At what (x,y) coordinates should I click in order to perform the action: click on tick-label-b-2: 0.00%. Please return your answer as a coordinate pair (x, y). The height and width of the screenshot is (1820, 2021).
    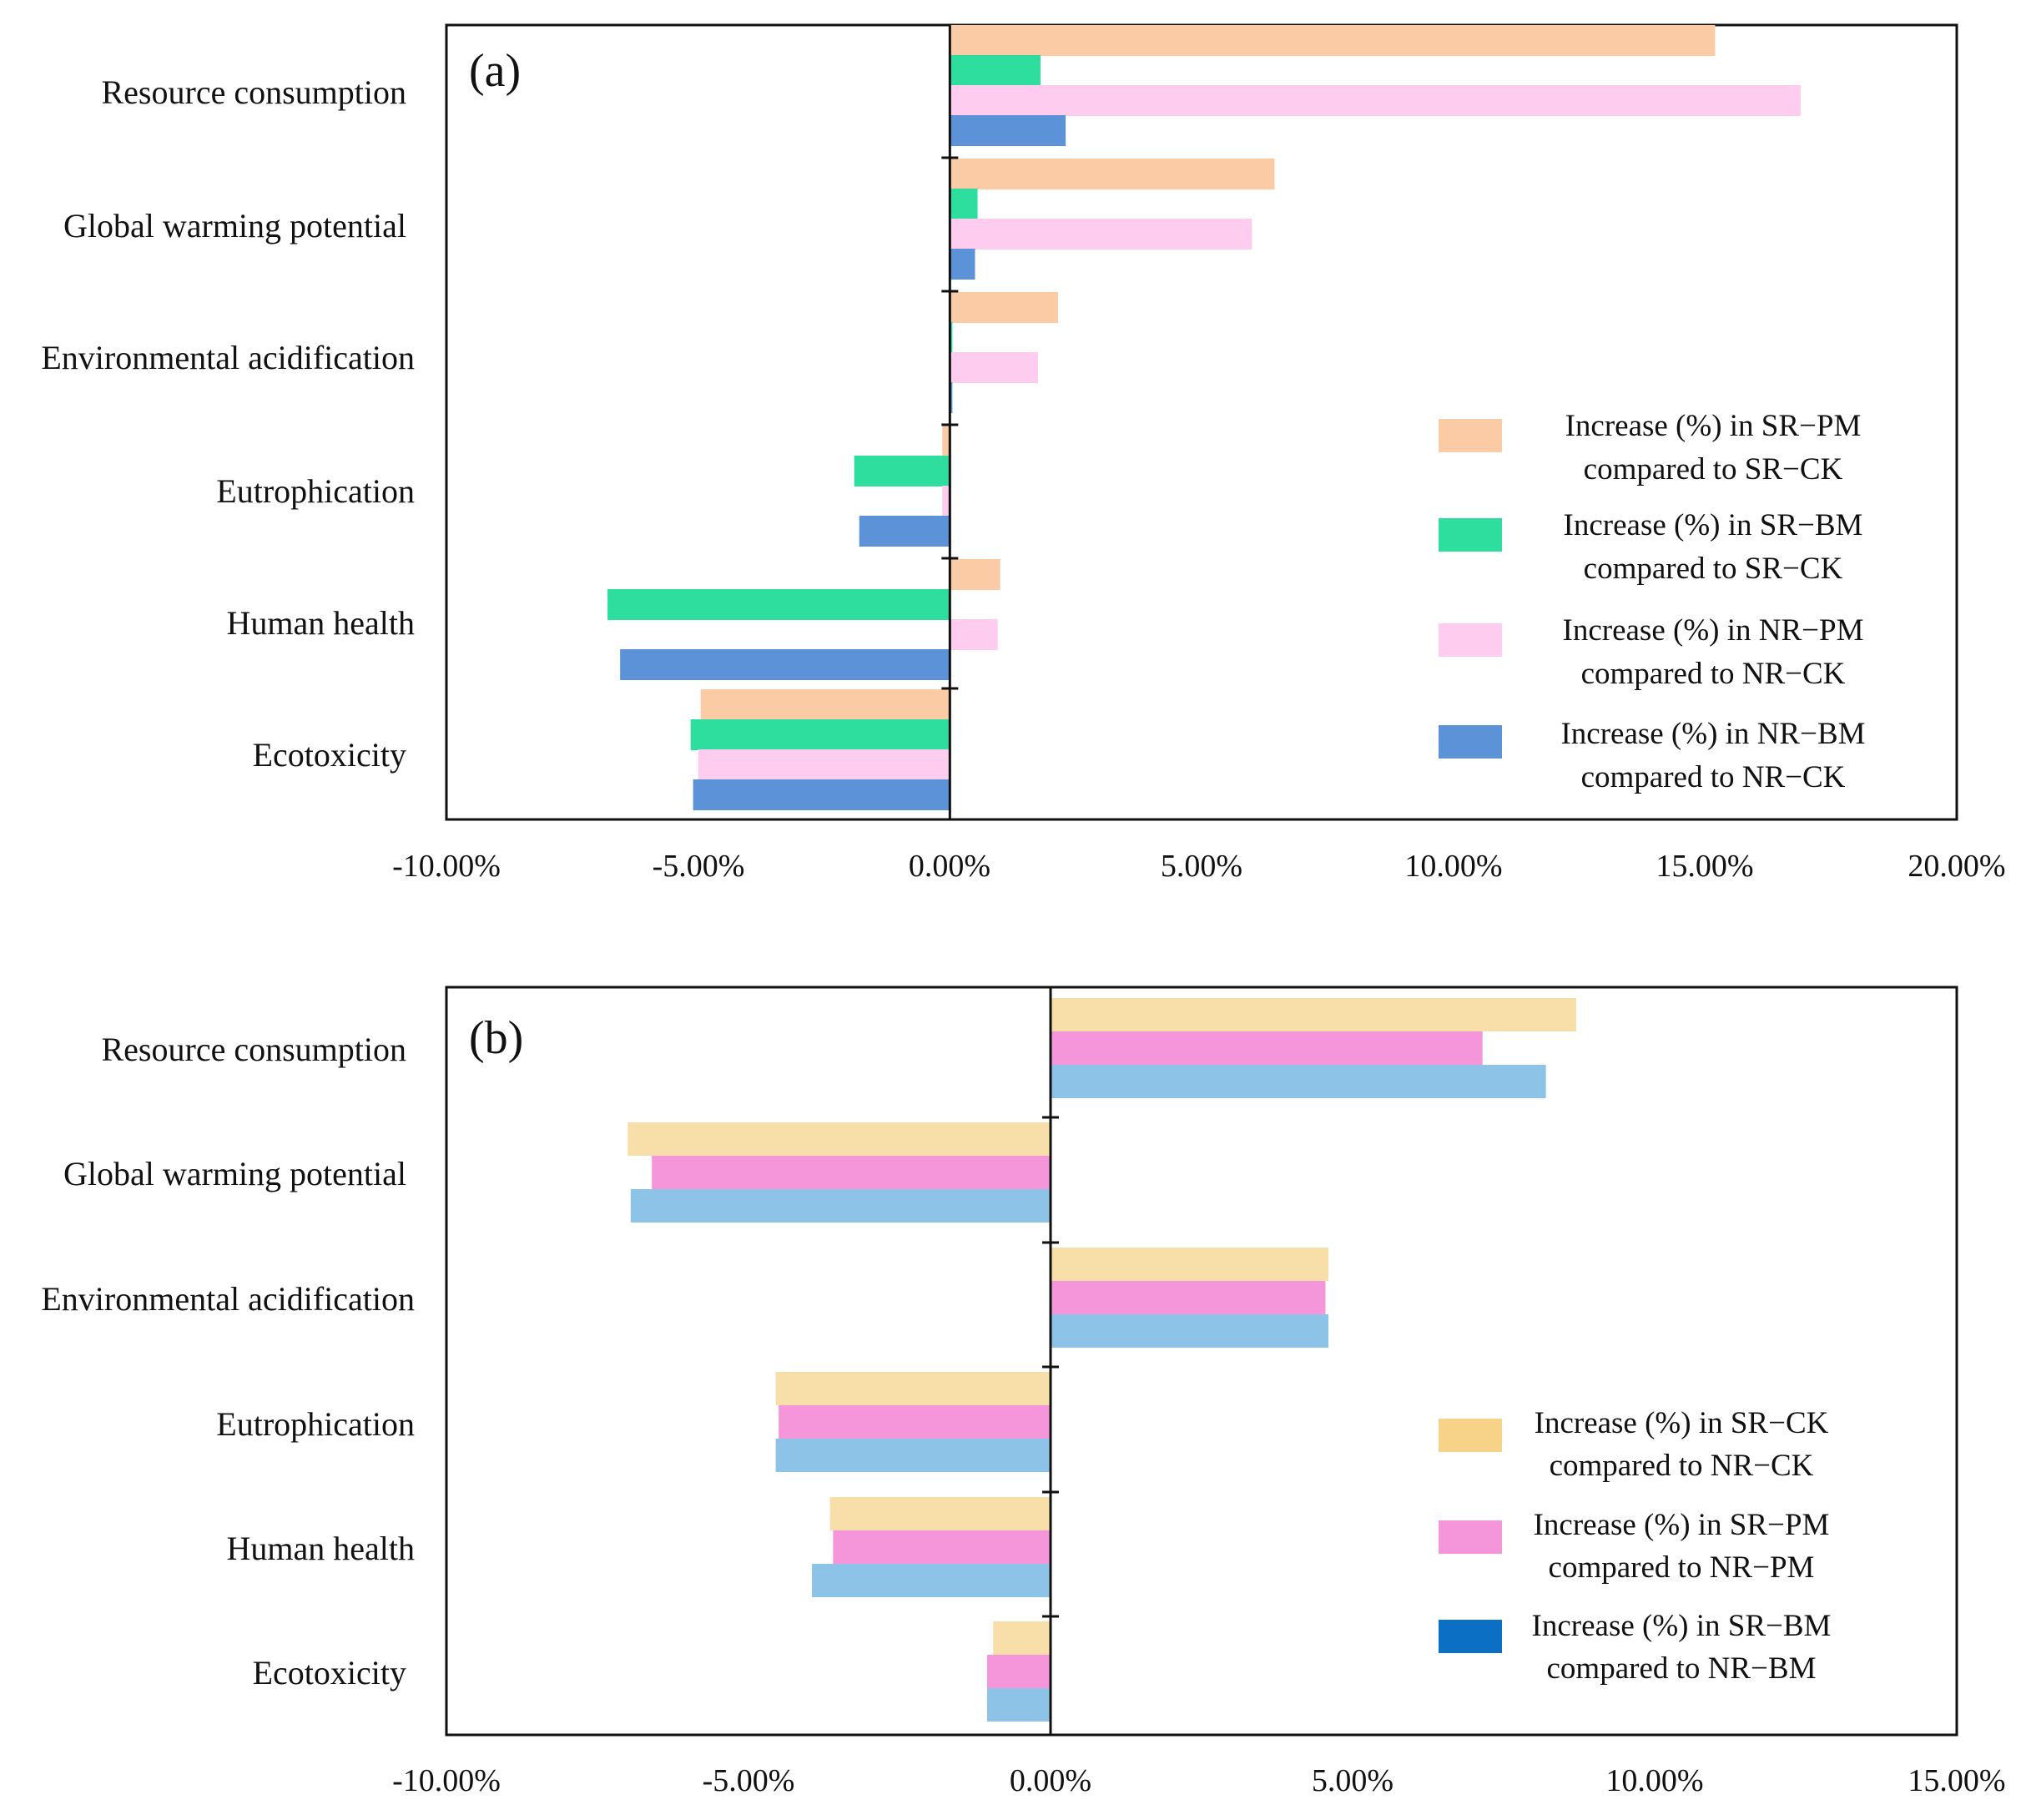
    Looking at the image, I should click on (1050, 1780).